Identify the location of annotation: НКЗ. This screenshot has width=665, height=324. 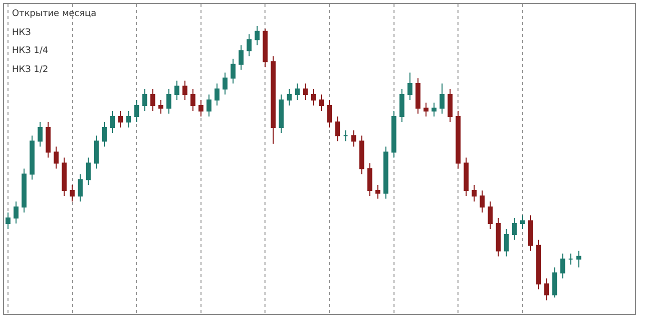
(22, 33).